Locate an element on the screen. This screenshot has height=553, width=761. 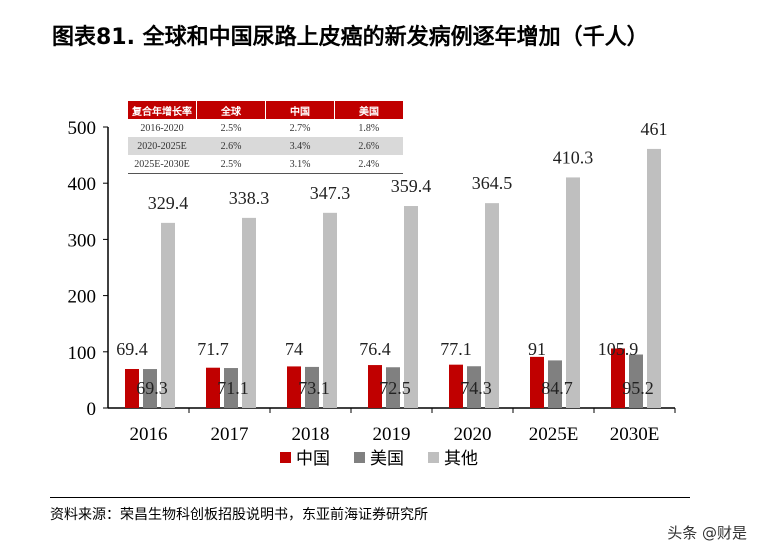
table-header-row: 复合年增长率 全球 中国 美国 is located at coordinates (265, 110).